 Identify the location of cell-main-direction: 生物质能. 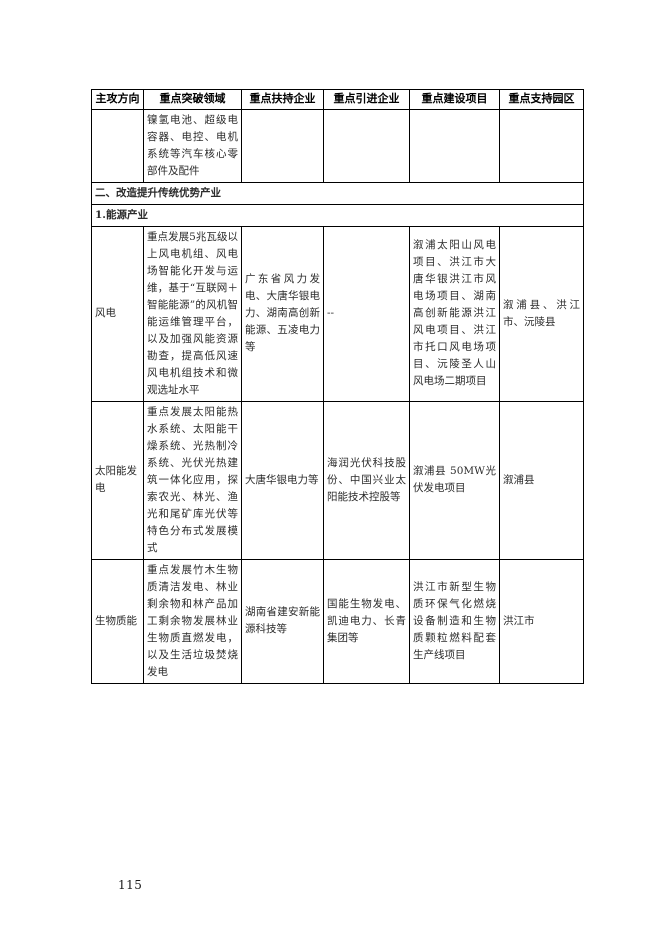
(117, 621).